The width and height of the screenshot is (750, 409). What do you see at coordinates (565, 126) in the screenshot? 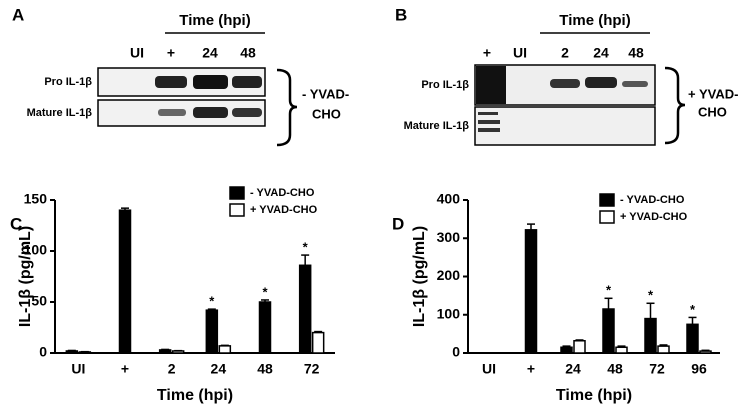
I see `blot-frame` at bounding box center [565, 126].